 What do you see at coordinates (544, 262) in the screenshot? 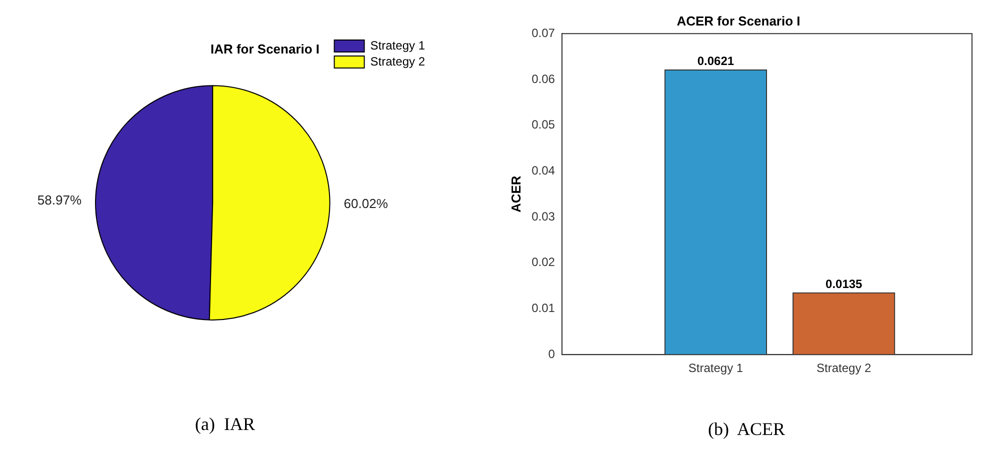
I see `y-tick-label: 0.02` at bounding box center [544, 262].